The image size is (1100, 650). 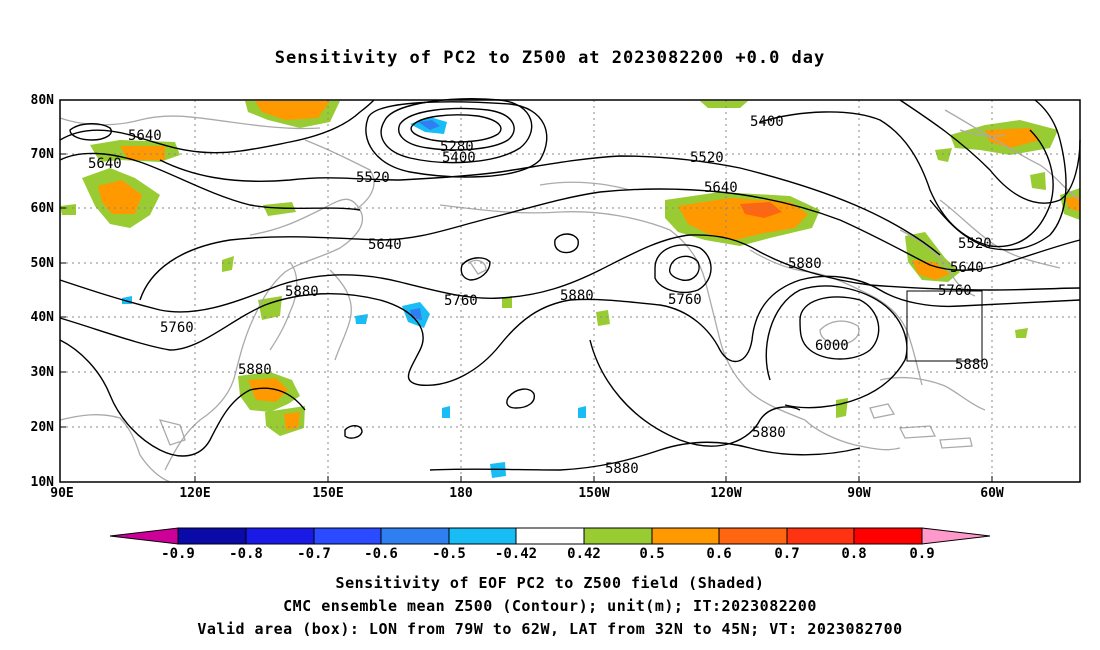 I want to click on lon-label: 90W, so click(x=859, y=493).